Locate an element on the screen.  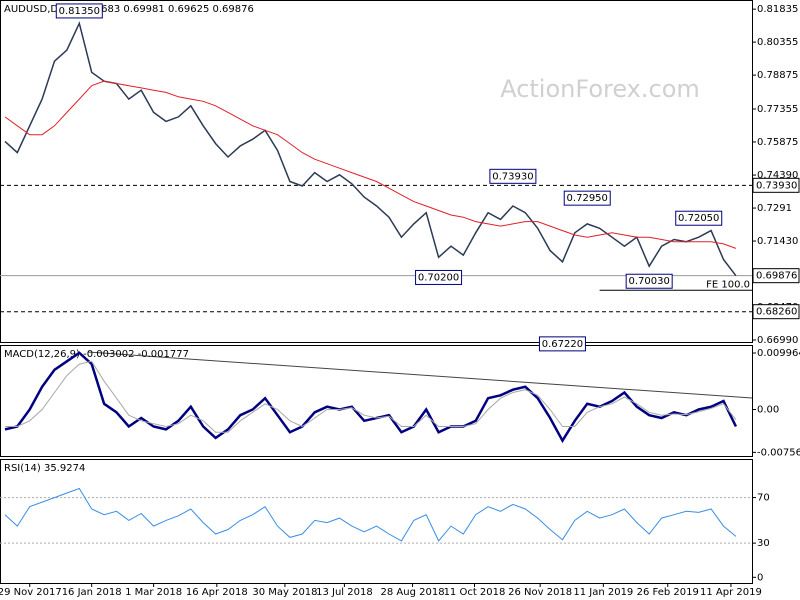
x-tick-label: 26 Nov 2018 is located at coordinates (540, 592).